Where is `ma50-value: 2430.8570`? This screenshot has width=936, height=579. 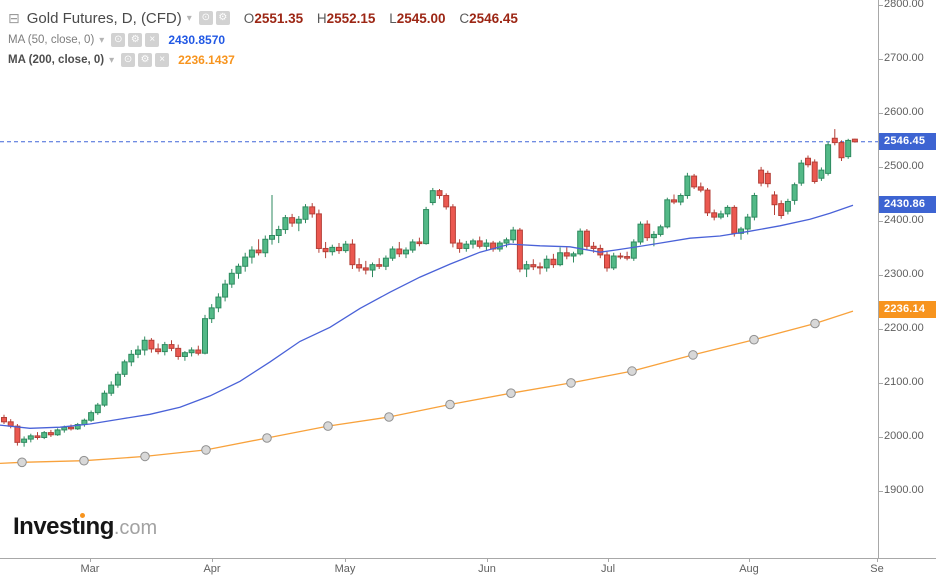
ma50-value: 2430.8570 is located at coordinates (197, 40).